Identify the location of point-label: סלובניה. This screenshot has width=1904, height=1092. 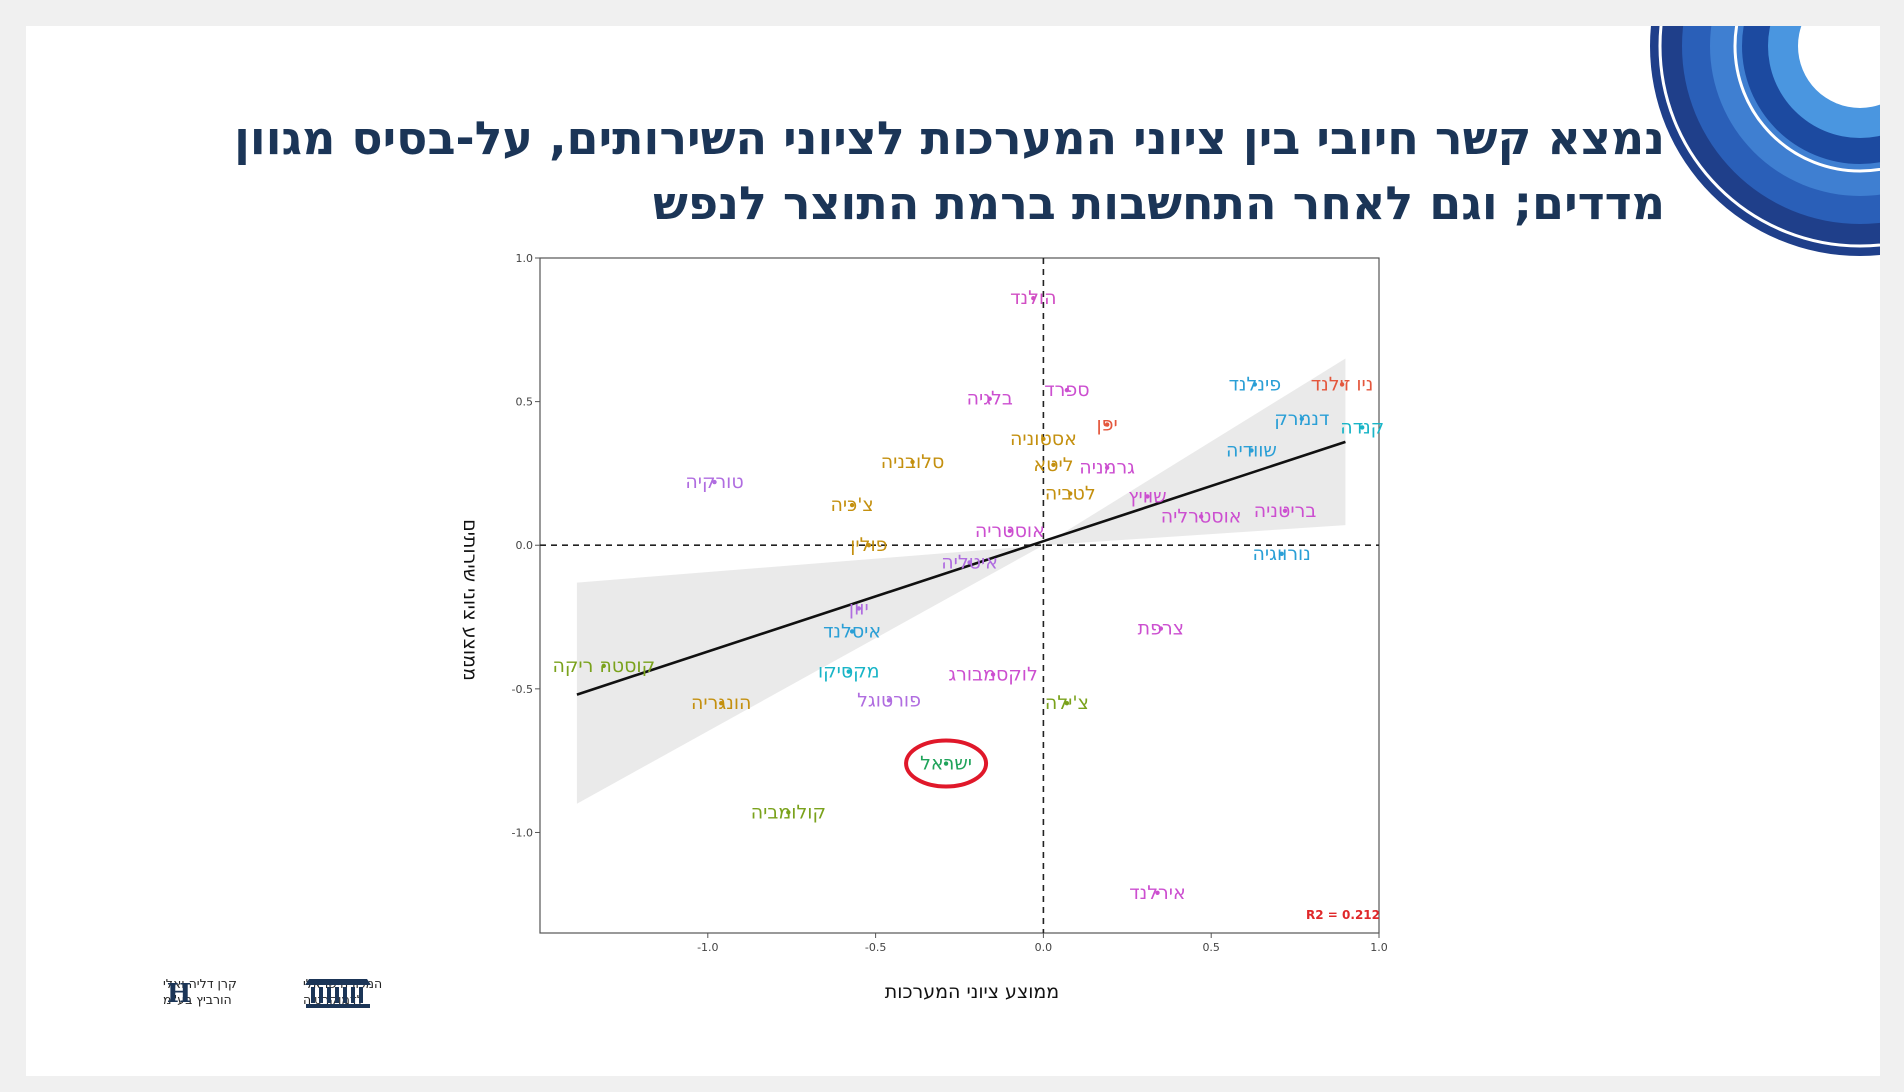
(913, 462).